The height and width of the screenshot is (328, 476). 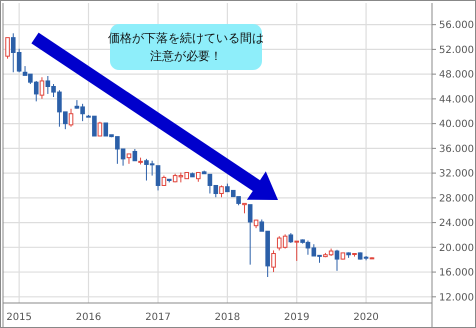 What do you see at coordinates (19, 317) in the screenshot?
I see `x-tick-label: 2015` at bounding box center [19, 317].